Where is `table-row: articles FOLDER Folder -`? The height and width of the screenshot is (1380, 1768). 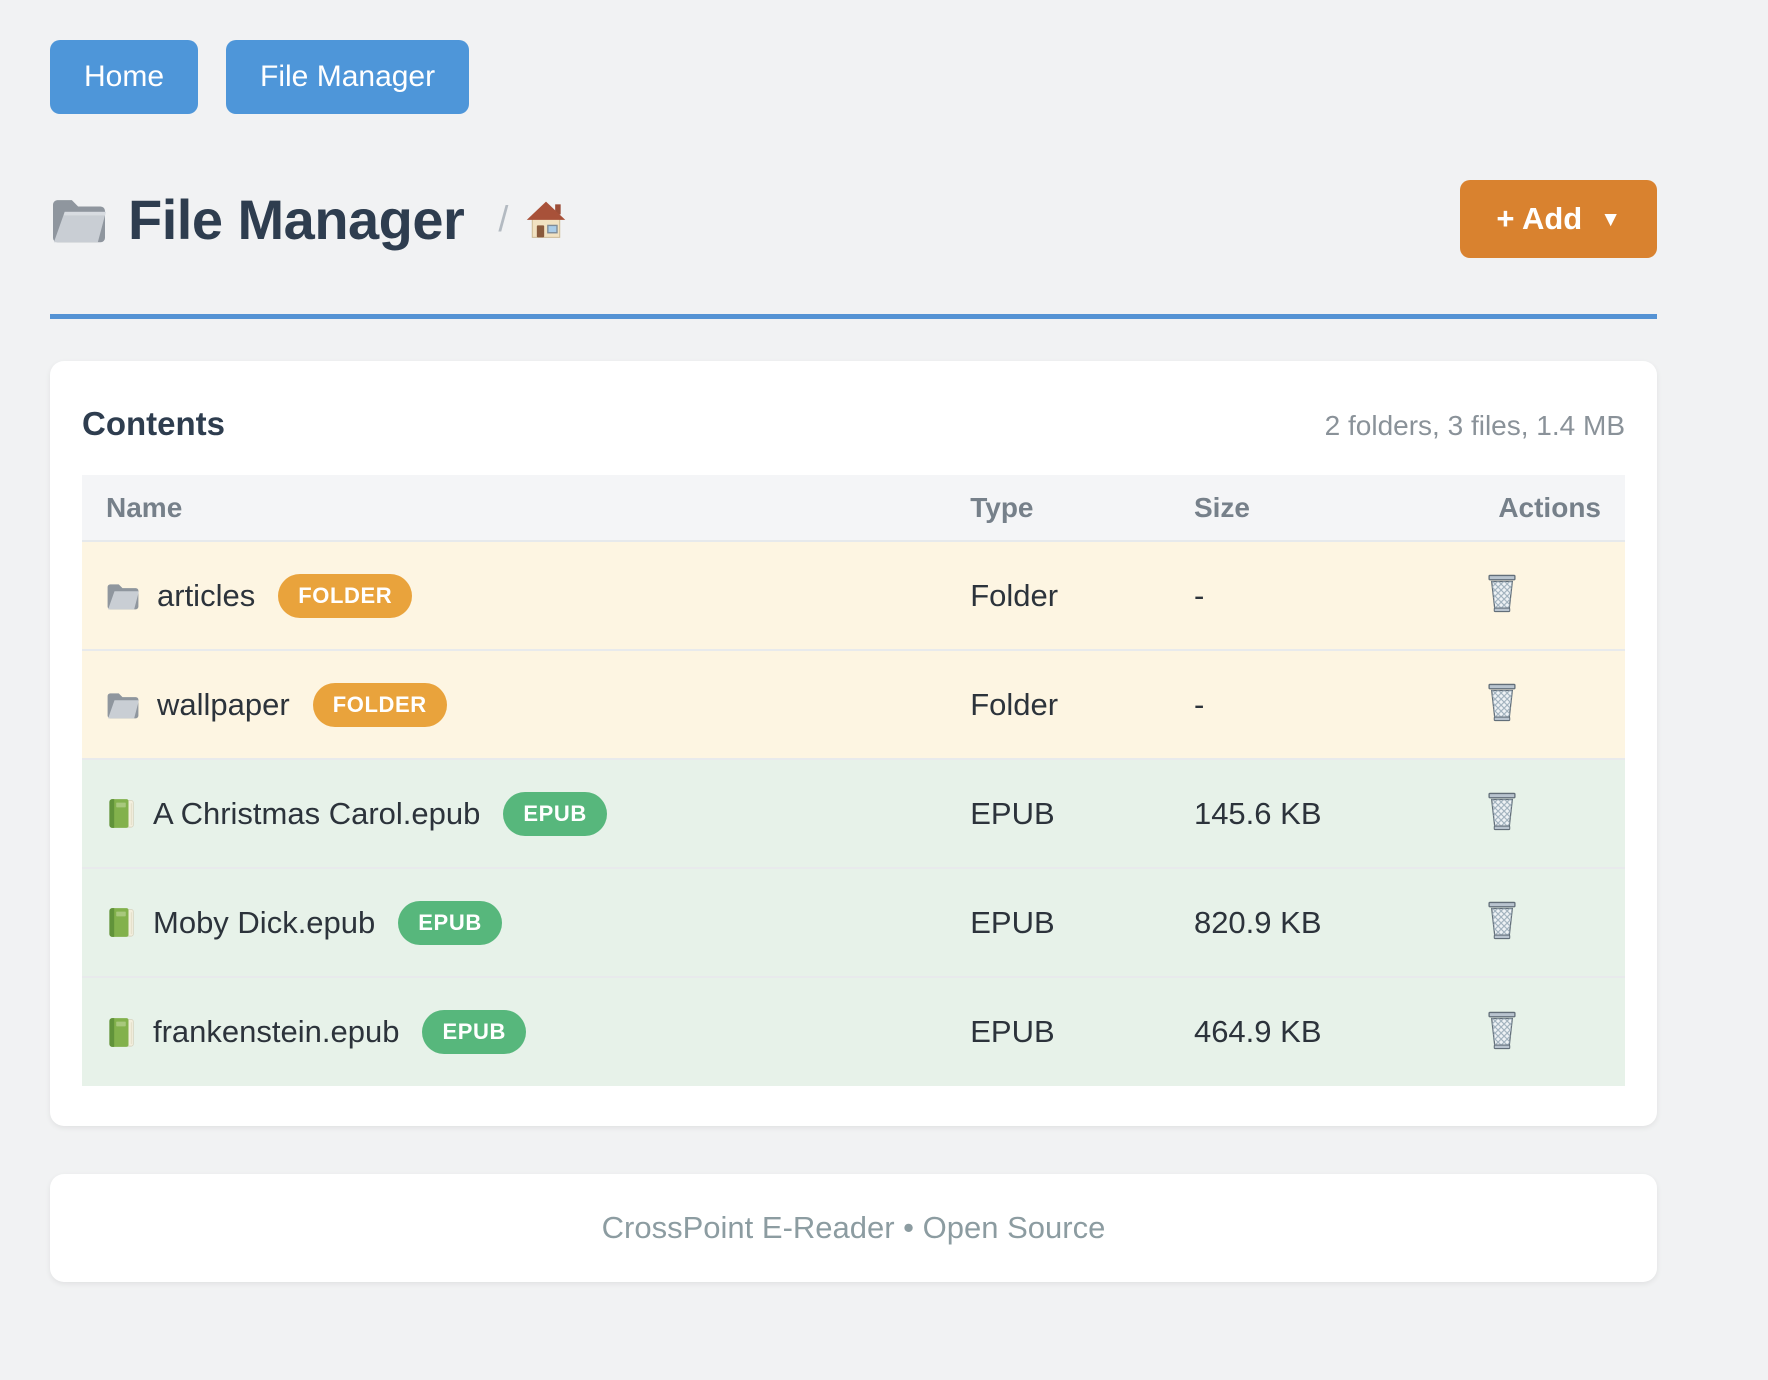 table-row: articles FOLDER Folder - is located at coordinates (853, 595).